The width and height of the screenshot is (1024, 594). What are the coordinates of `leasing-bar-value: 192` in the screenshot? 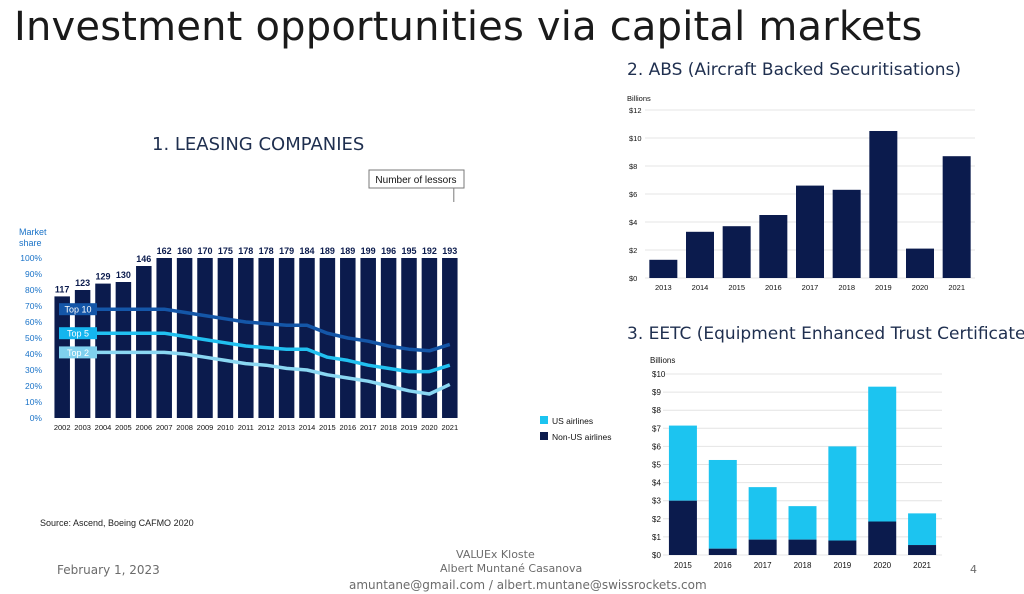 It's located at (429, 251).